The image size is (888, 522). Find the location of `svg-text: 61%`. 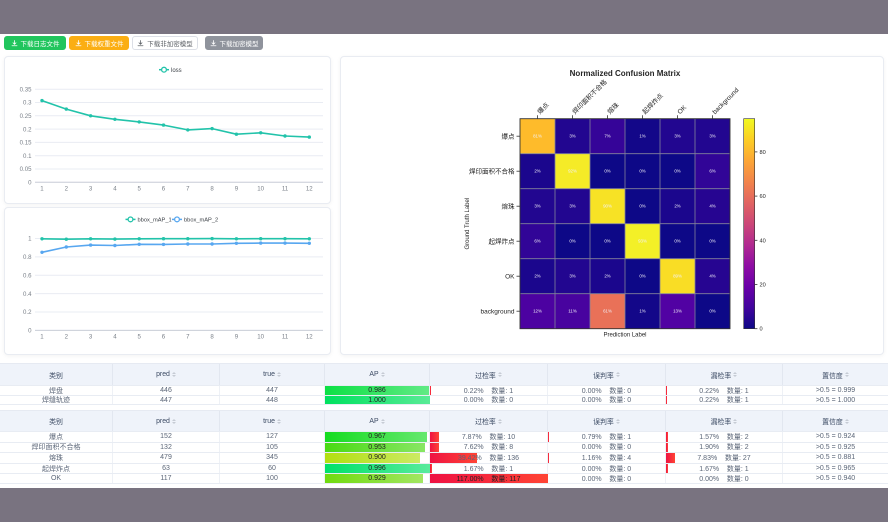

svg-text: 61% is located at coordinates (607, 311).